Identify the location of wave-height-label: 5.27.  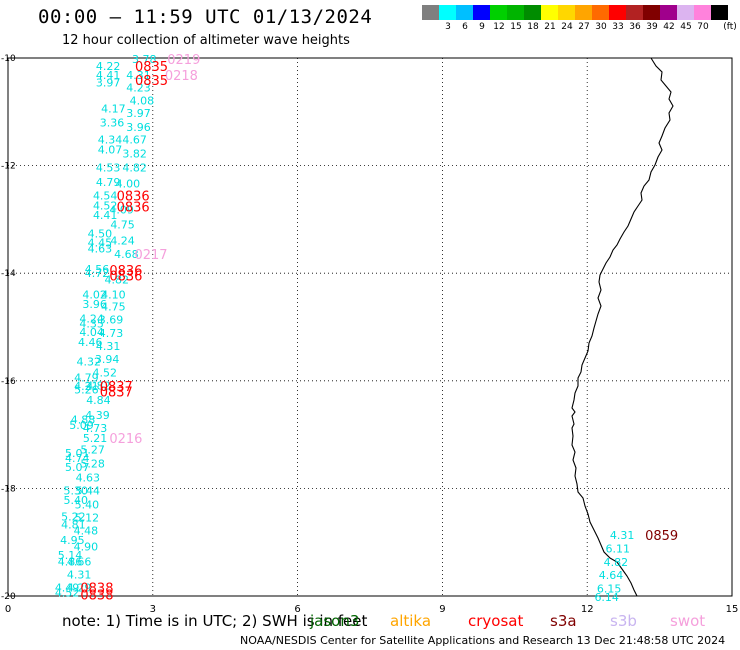
(92, 450).